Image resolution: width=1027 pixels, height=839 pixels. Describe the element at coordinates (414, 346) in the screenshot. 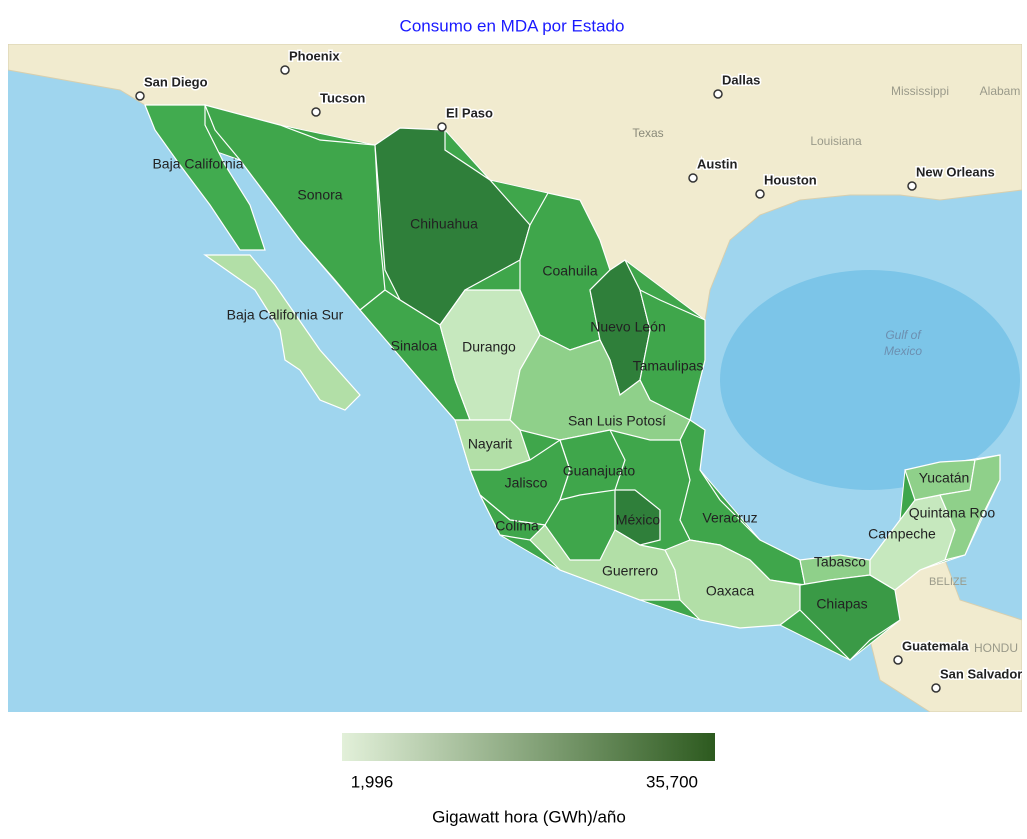

I see `state-label: Sinaloa` at that location.